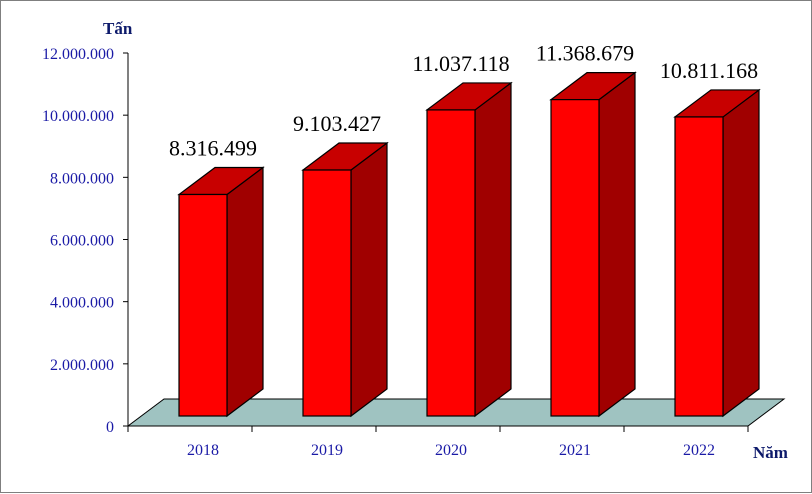 This screenshot has width=812, height=494. Describe the element at coordinates (337, 123) in the screenshot. I see `data-label: 9.103.427` at that location.